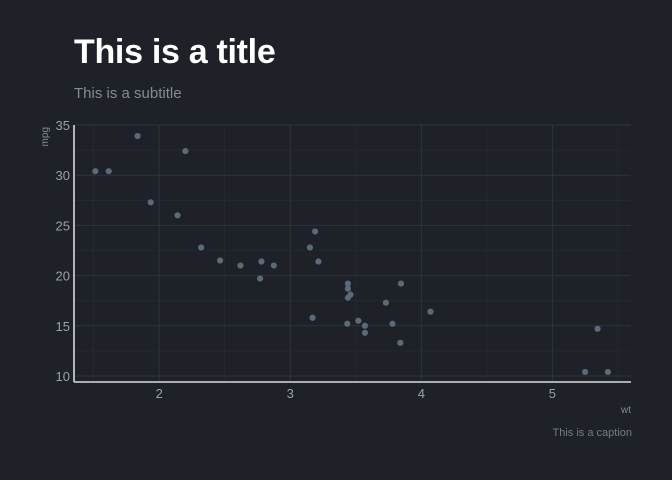 This screenshot has width=672, height=480. What do you see at coordinates (356, 393) in the screenshot?
I see `x-tick-labels: 2 3 4 5` at bounding box center [356, 393].